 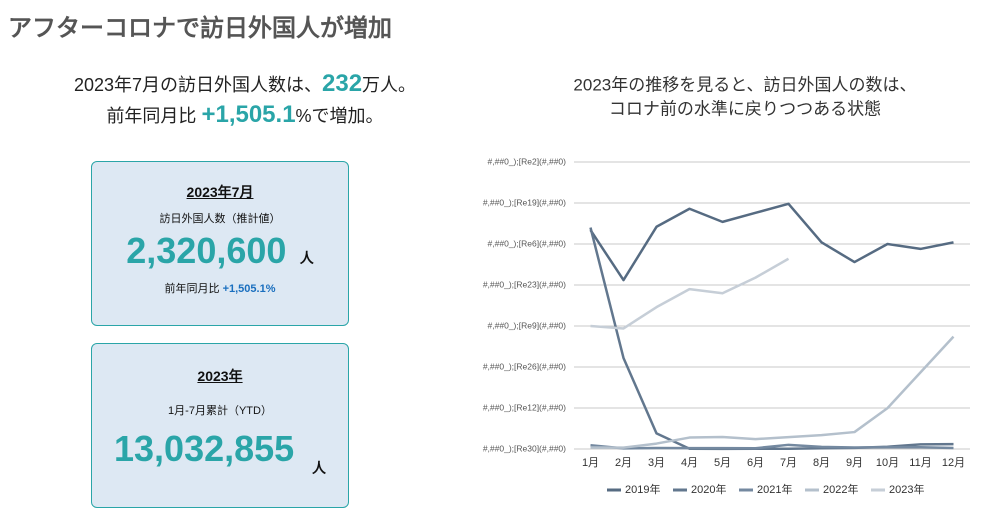 I want to click on box-value: 2,320,600, so click(x=206, y=250).